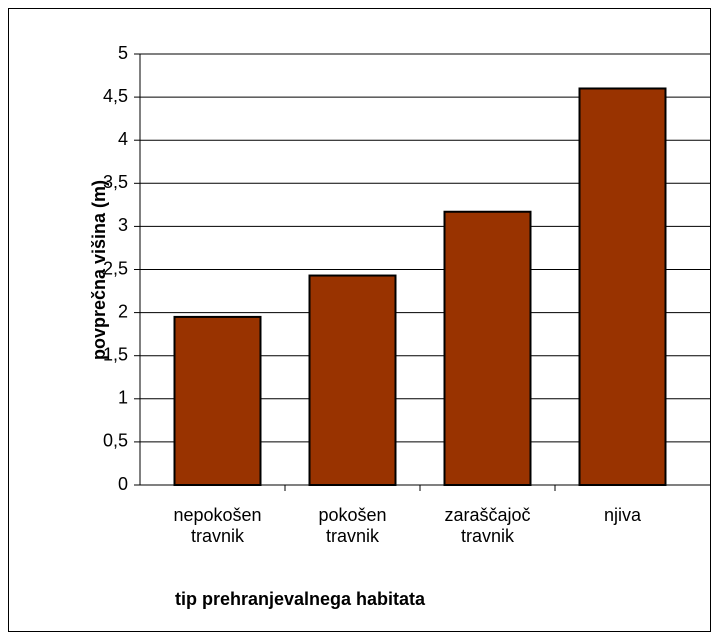 This screenshot has width=719, height=640. Describe the element at coordinates (123, 225) in the screenshot. I see `y-tick-label: 3` at that location.